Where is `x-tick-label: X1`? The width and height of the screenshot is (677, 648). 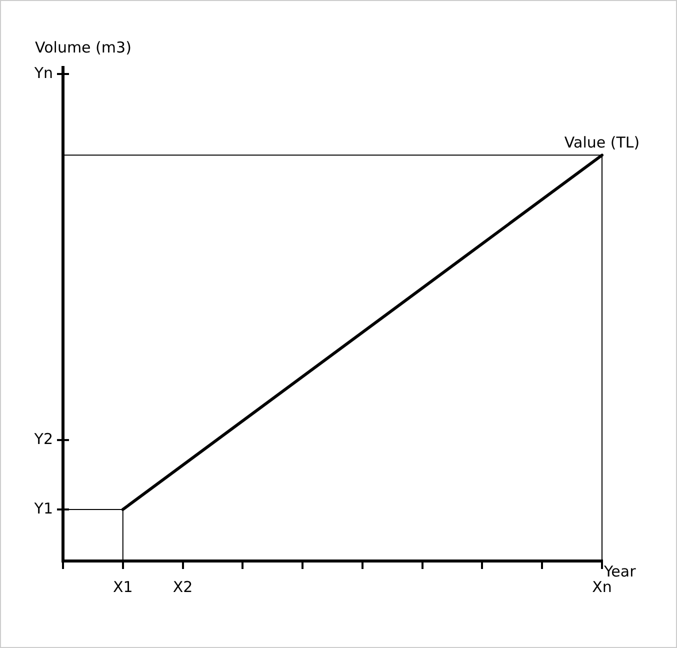
x-tick-label: X1 is located at coordinates (122, 587).